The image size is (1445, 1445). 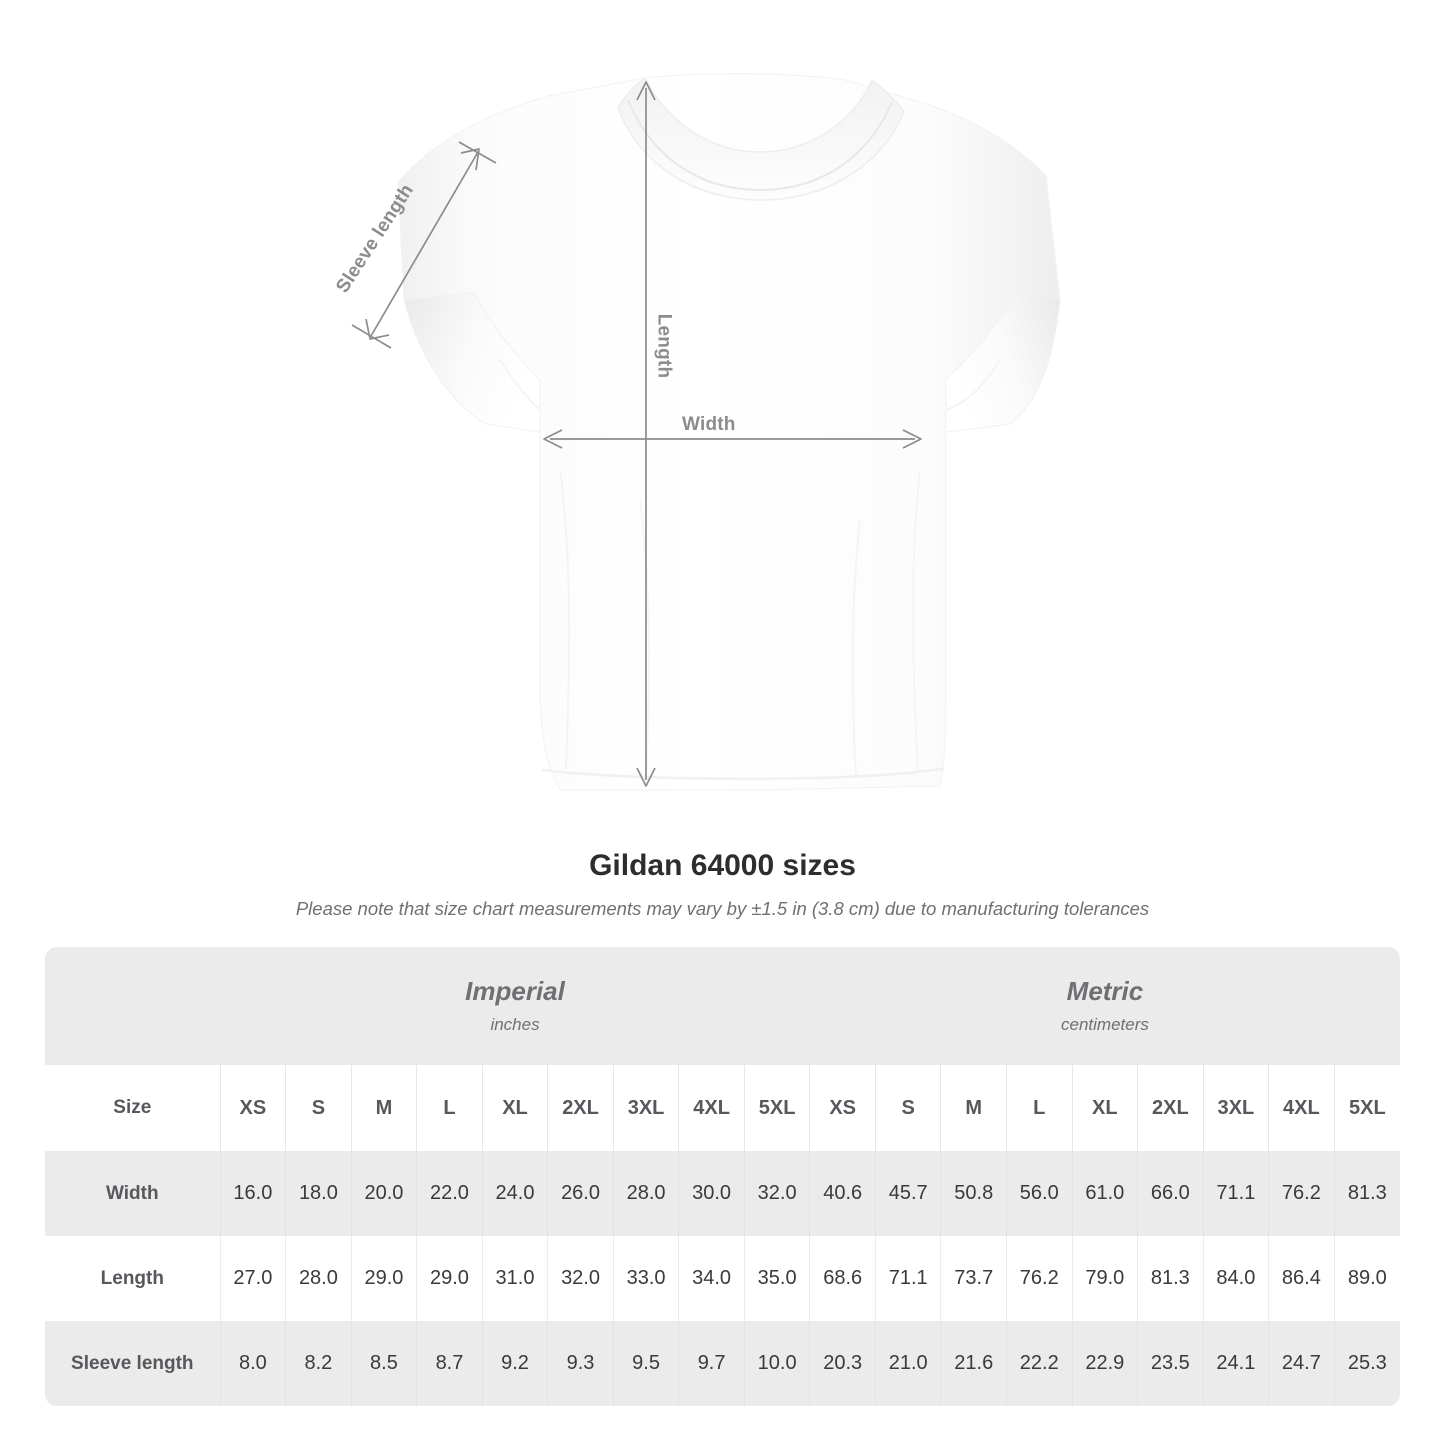 I want to click on cell-metric-3xl: 84.0, so click(x=1235, y=1278).